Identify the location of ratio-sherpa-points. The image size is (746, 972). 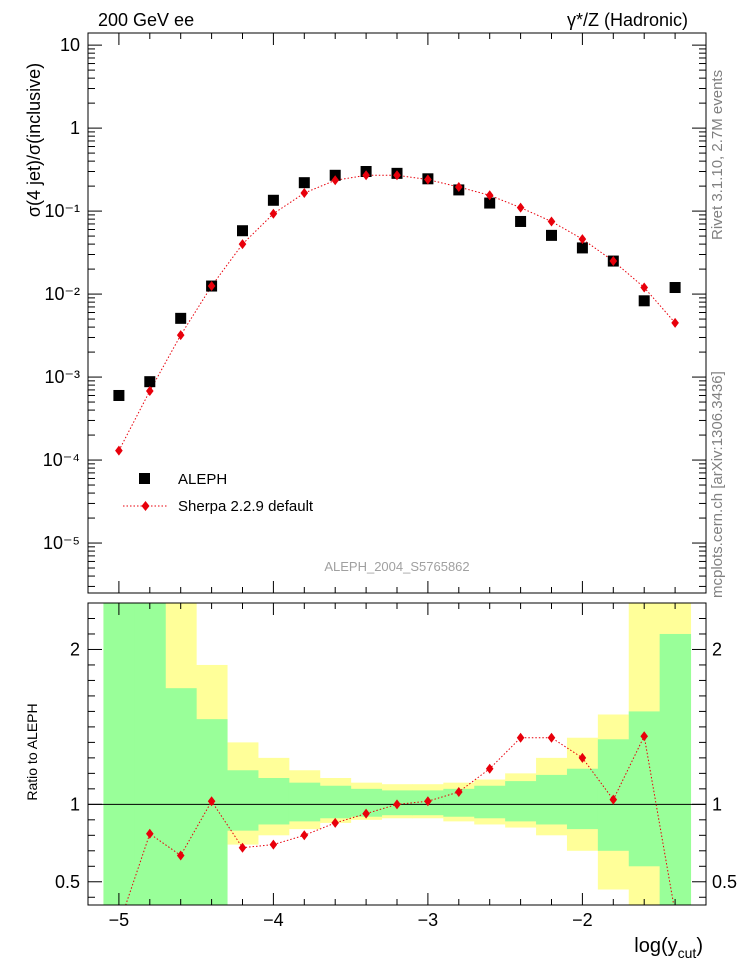
(397, 796).